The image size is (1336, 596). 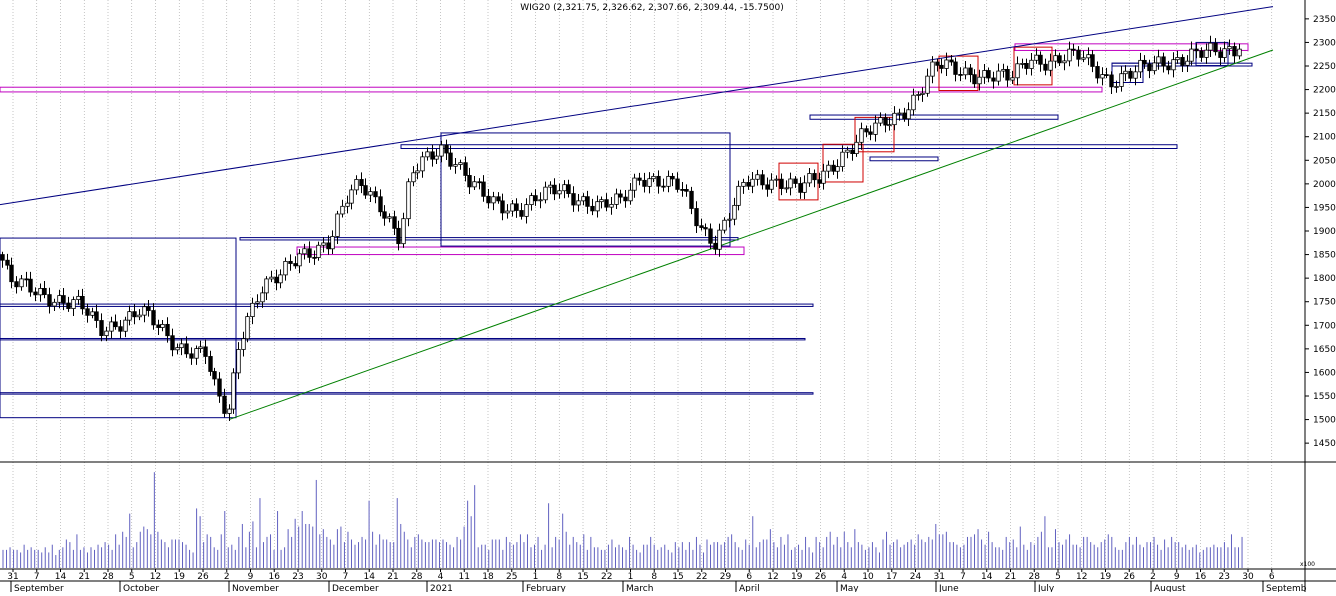 I want to click on date-tick-label: 12, so click(x=772, y=577).